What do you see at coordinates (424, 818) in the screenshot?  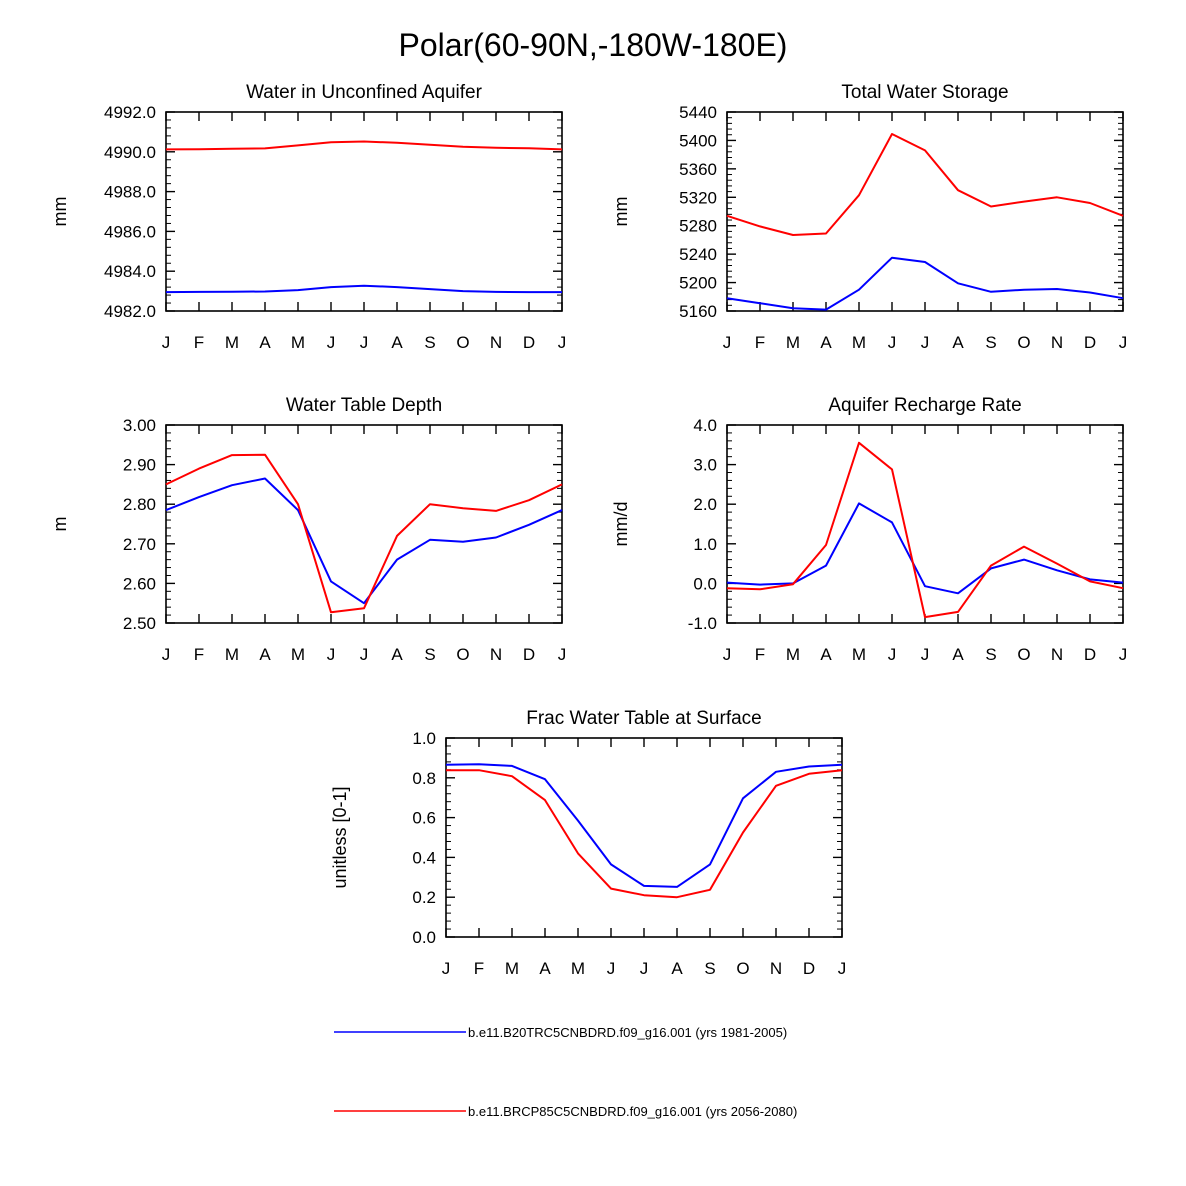 I see `y-tick-label: 0.6` at bounding box center [424, 818].